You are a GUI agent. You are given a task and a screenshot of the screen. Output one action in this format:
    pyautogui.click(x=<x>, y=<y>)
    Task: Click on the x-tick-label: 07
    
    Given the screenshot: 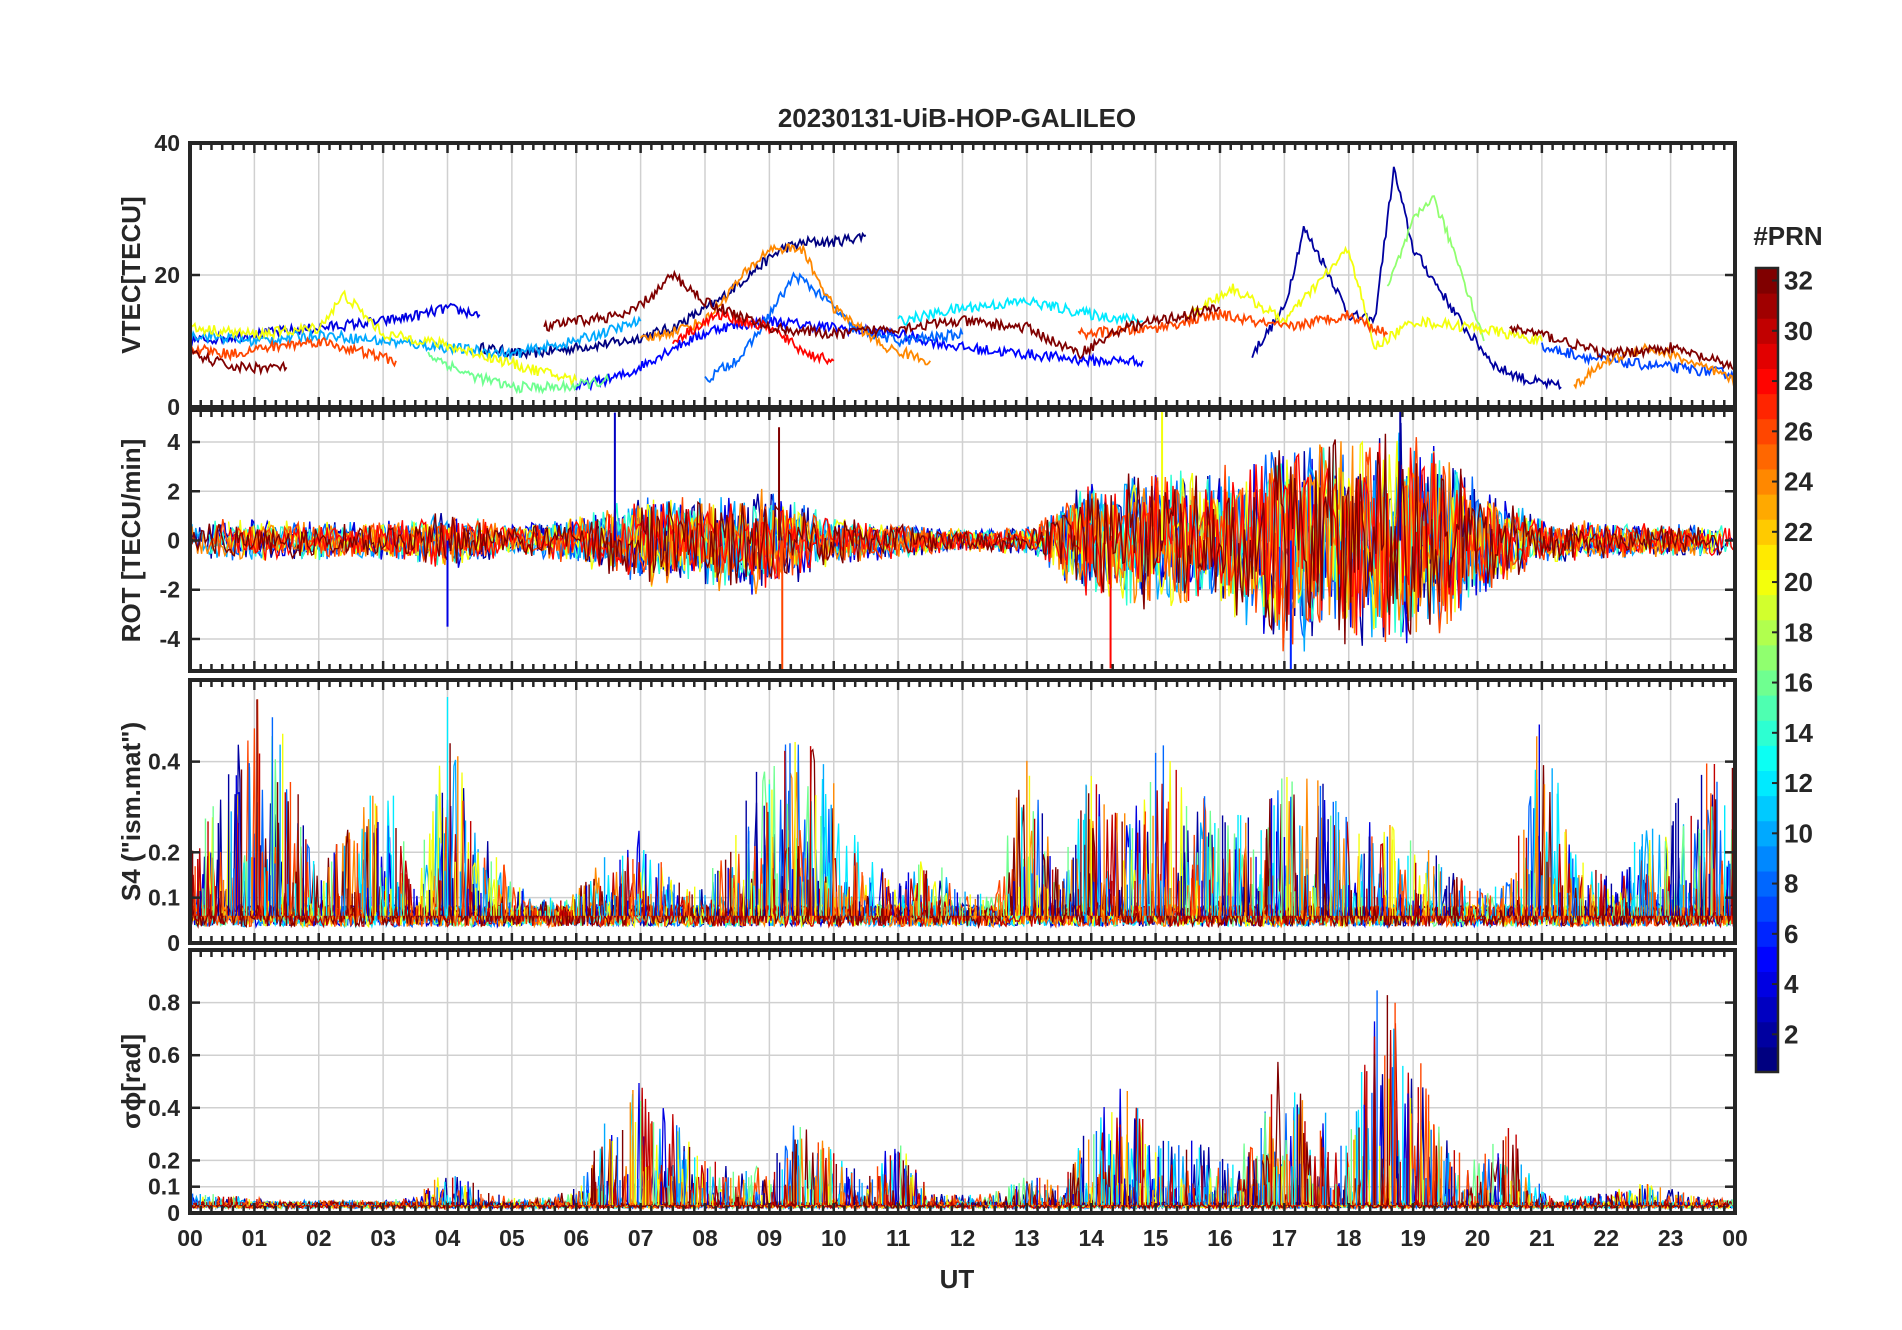 What is the action you would take?
    pyautogui.click(x=641, y=1238)
    